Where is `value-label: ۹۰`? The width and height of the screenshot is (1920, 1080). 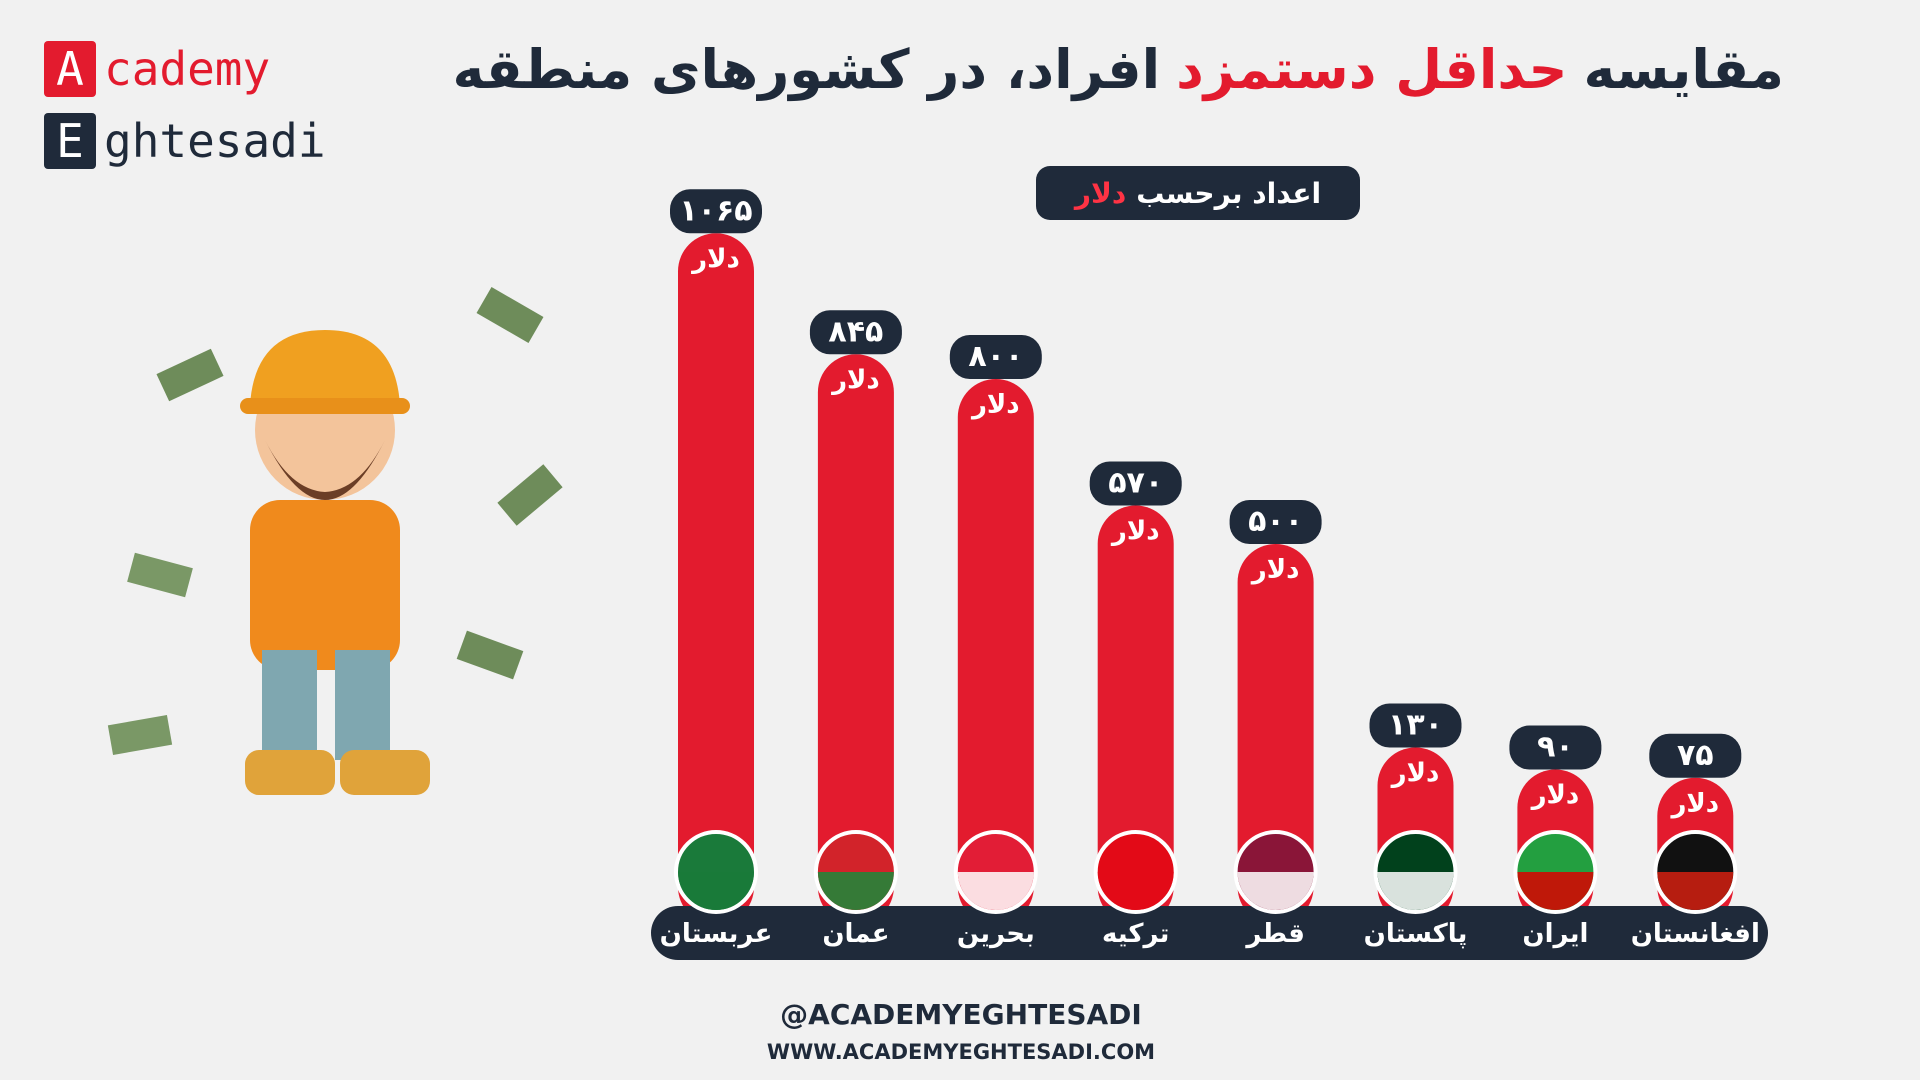
value-label: ۹۰ is located at coordinates (1555, 747).